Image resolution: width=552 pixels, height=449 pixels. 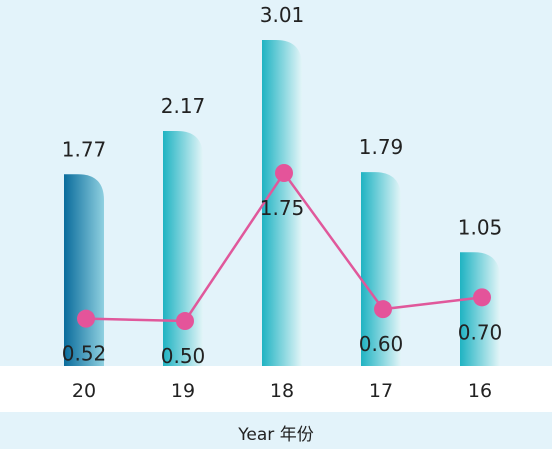 I want to click on x-tick-labels: 20 19 18 17 16, so click(x=282, y=391).